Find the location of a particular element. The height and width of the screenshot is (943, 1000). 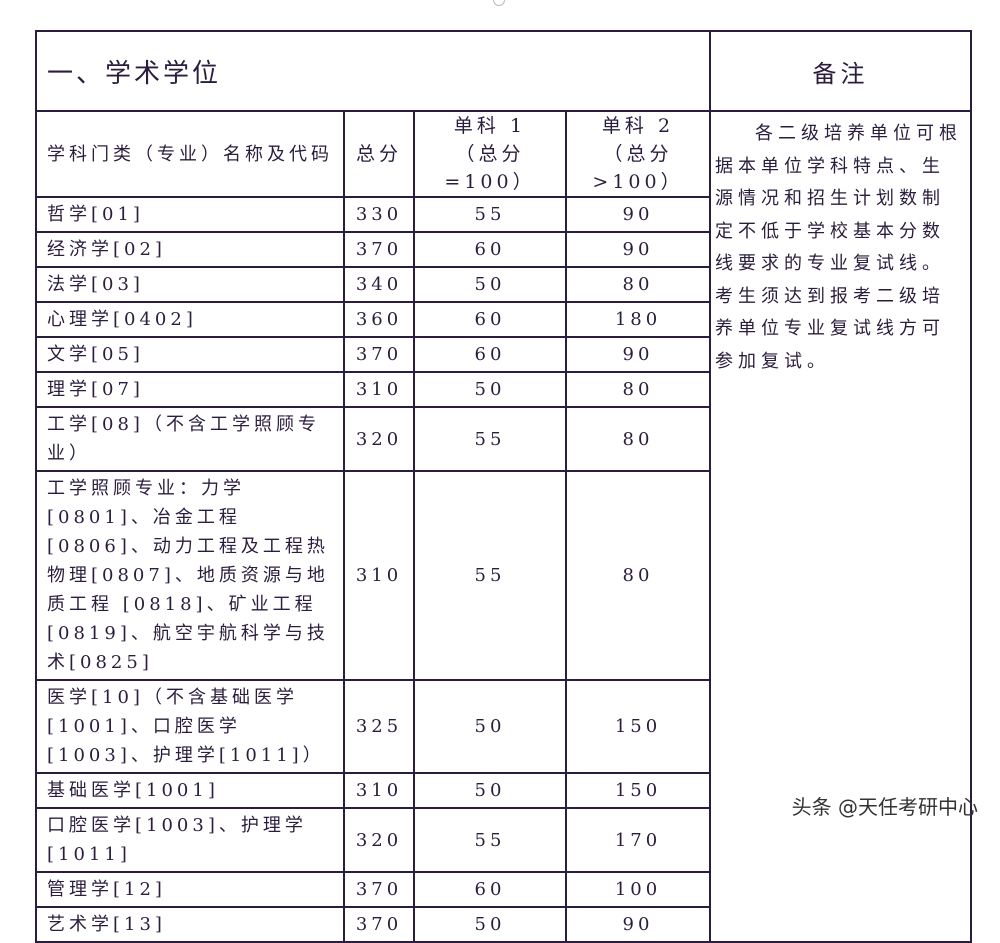

section-title: 一、学术学位 is located at coordinates (373, 71).